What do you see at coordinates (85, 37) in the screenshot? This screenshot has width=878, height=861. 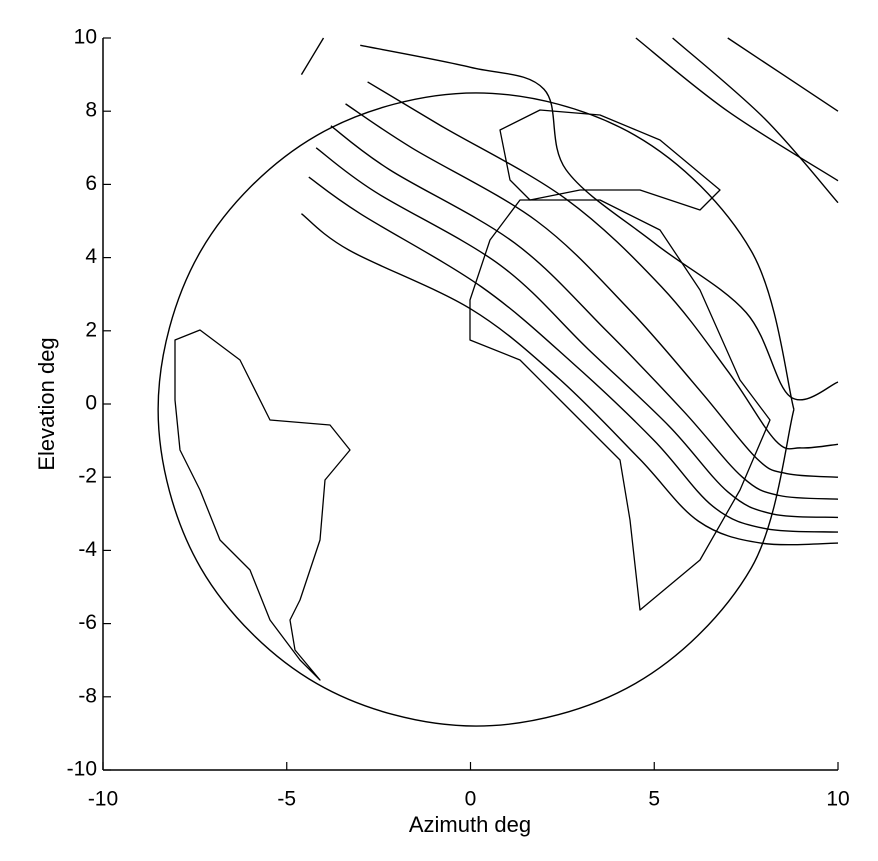 I see `y-tick-label: 10` at bounding box center [85, 37].